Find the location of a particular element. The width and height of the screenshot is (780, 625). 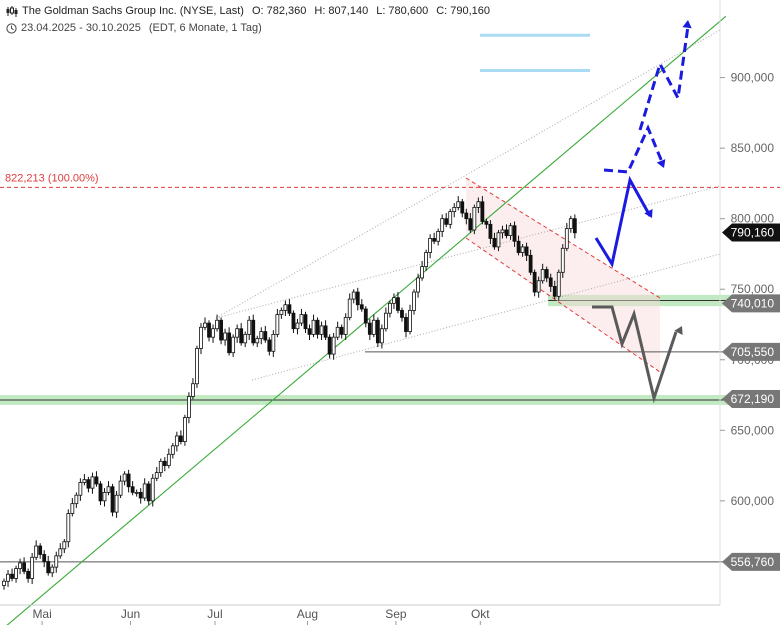

high-value: H: 807,140 is located at coordinates (341, 11).